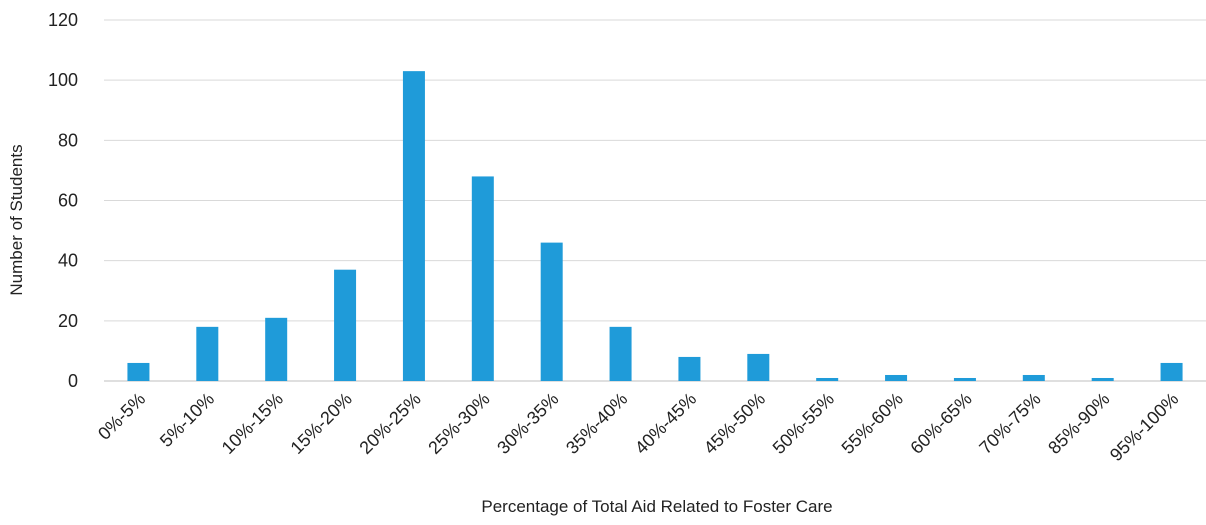  What do you see at coordinates (803, 423) in the screenshot?
I see `x-tick-label: 50%-55%` at bounding box center [803, 423].